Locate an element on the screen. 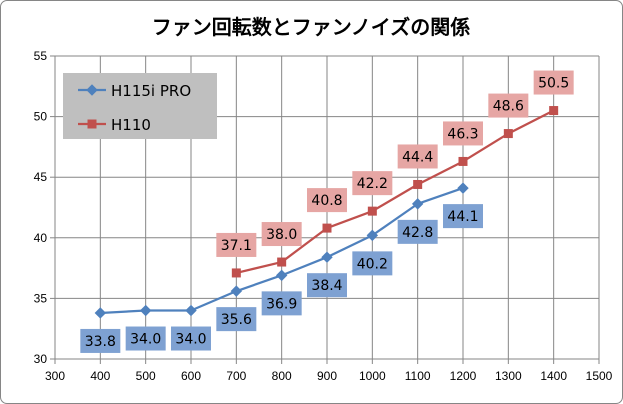  legend-item: H110 is located at coordinates (114, 125).